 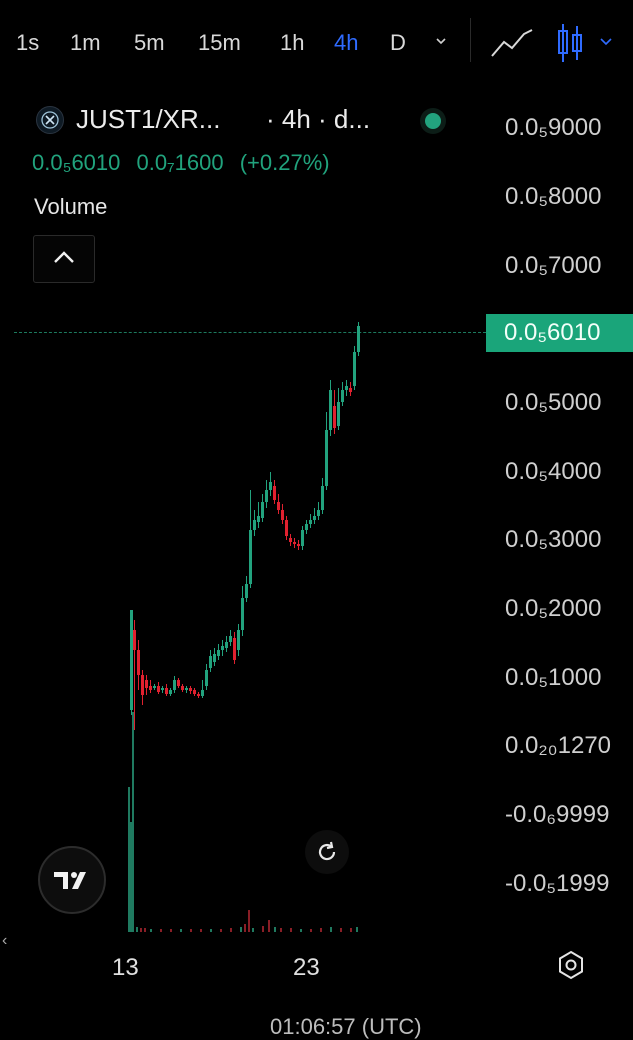 What do you see at coordinates (557, 814) in the screenshot?
I see `price-tick: -0.0₆9999` at bounding box center [557, 814].